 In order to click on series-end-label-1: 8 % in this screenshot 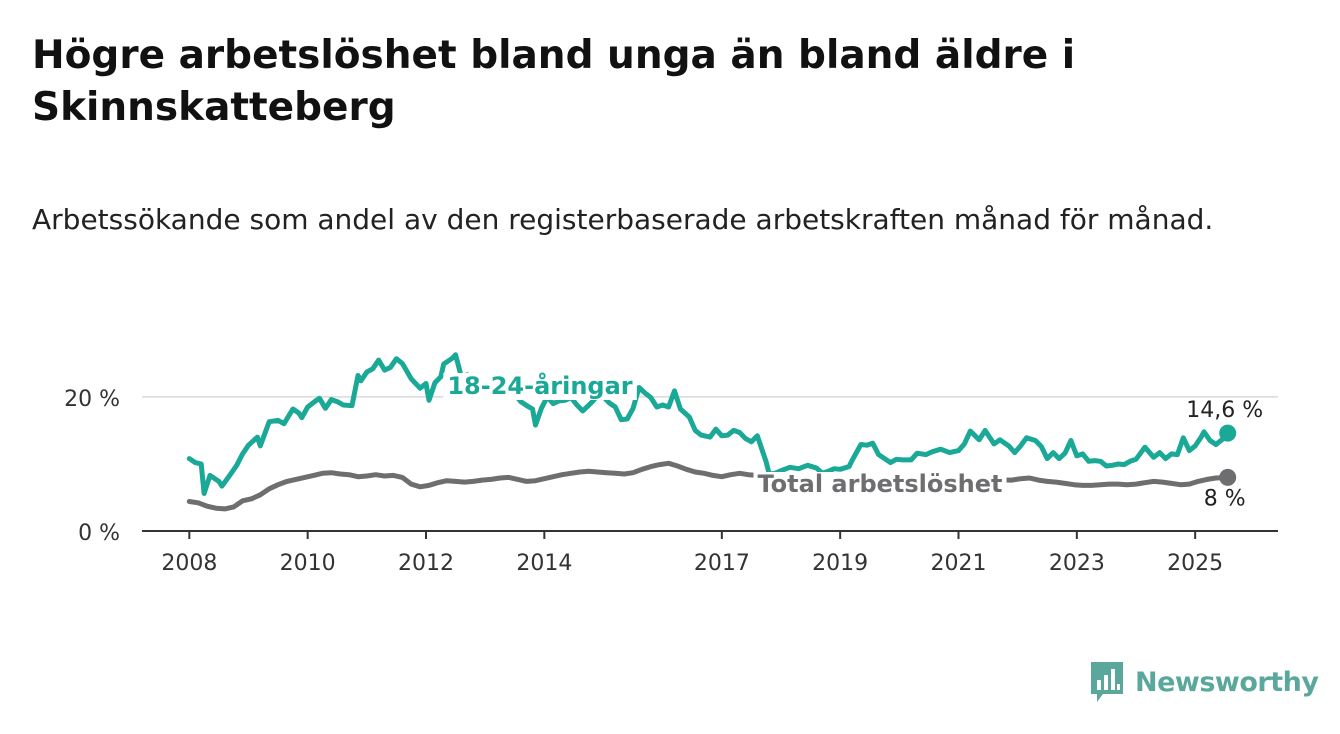, I will do `click(1225, 498)`.